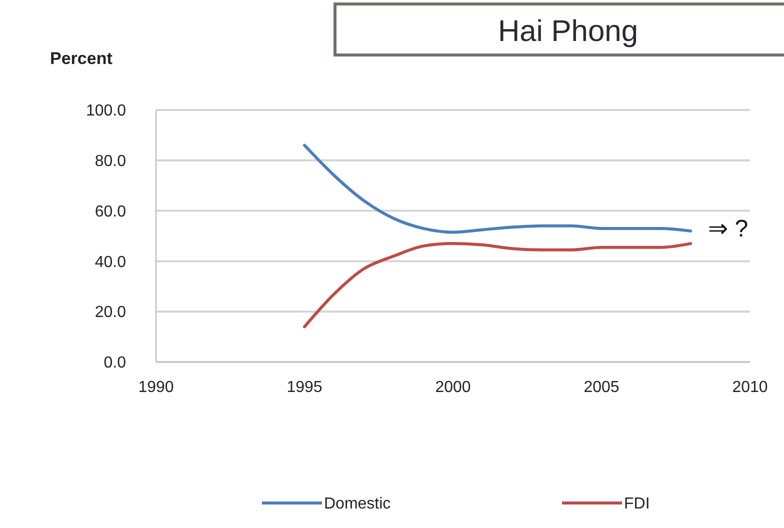 This screenshot has height=528, width=784. Describe the element at coordinates (106, 111) in the screenshot. I see `y-tick-label: 100.0` at that location.